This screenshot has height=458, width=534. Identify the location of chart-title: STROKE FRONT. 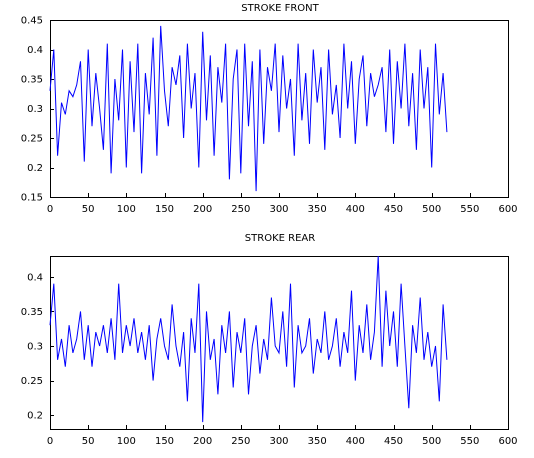
(280, 8).